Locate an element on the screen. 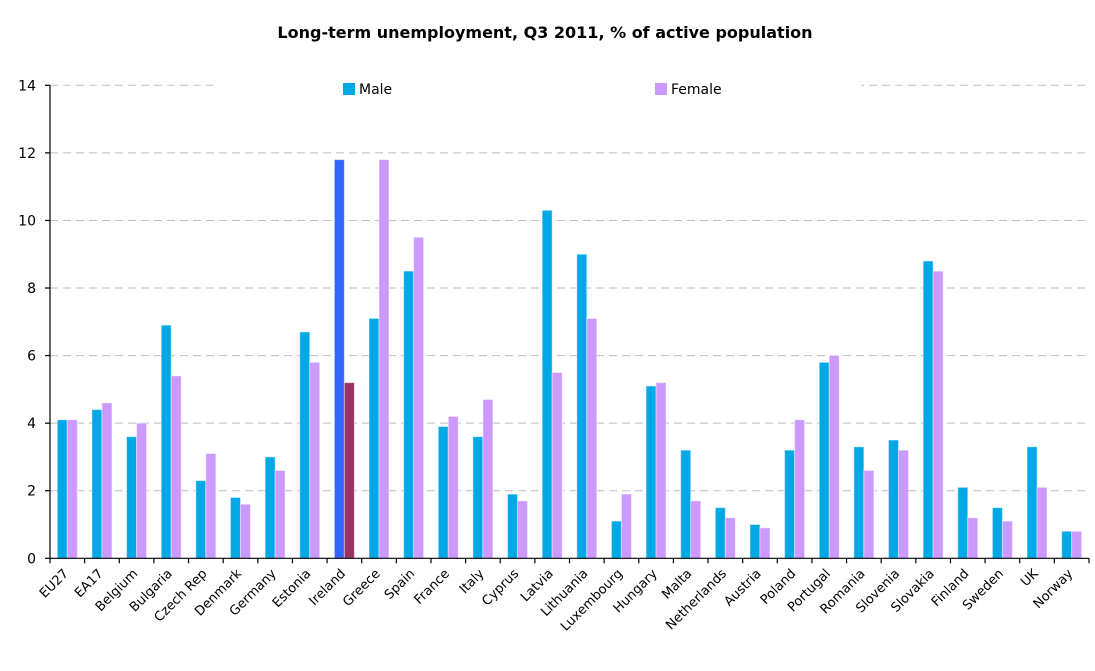 The width and height of the screenshot is (1095, 671). bar-female-slovenia: Slovenia Female: 3.2 is located at coordinates (903, 504).